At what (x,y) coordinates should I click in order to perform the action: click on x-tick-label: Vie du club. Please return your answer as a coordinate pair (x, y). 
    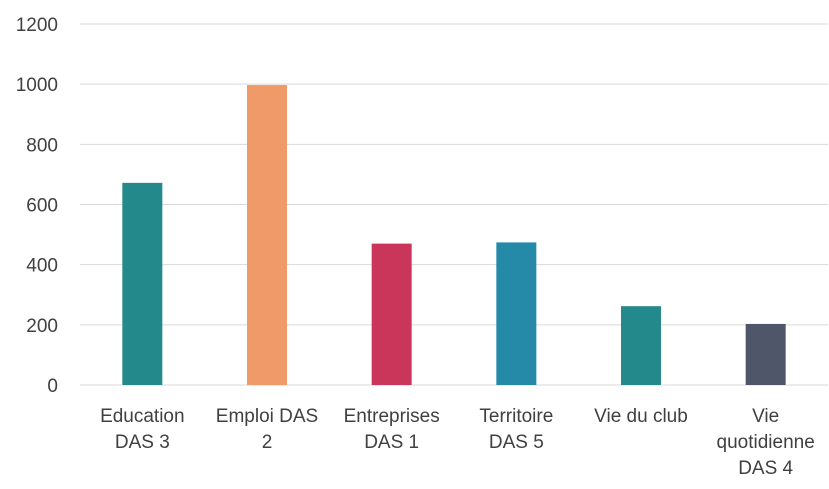
    Looking at the image, I should click on (641, 416).